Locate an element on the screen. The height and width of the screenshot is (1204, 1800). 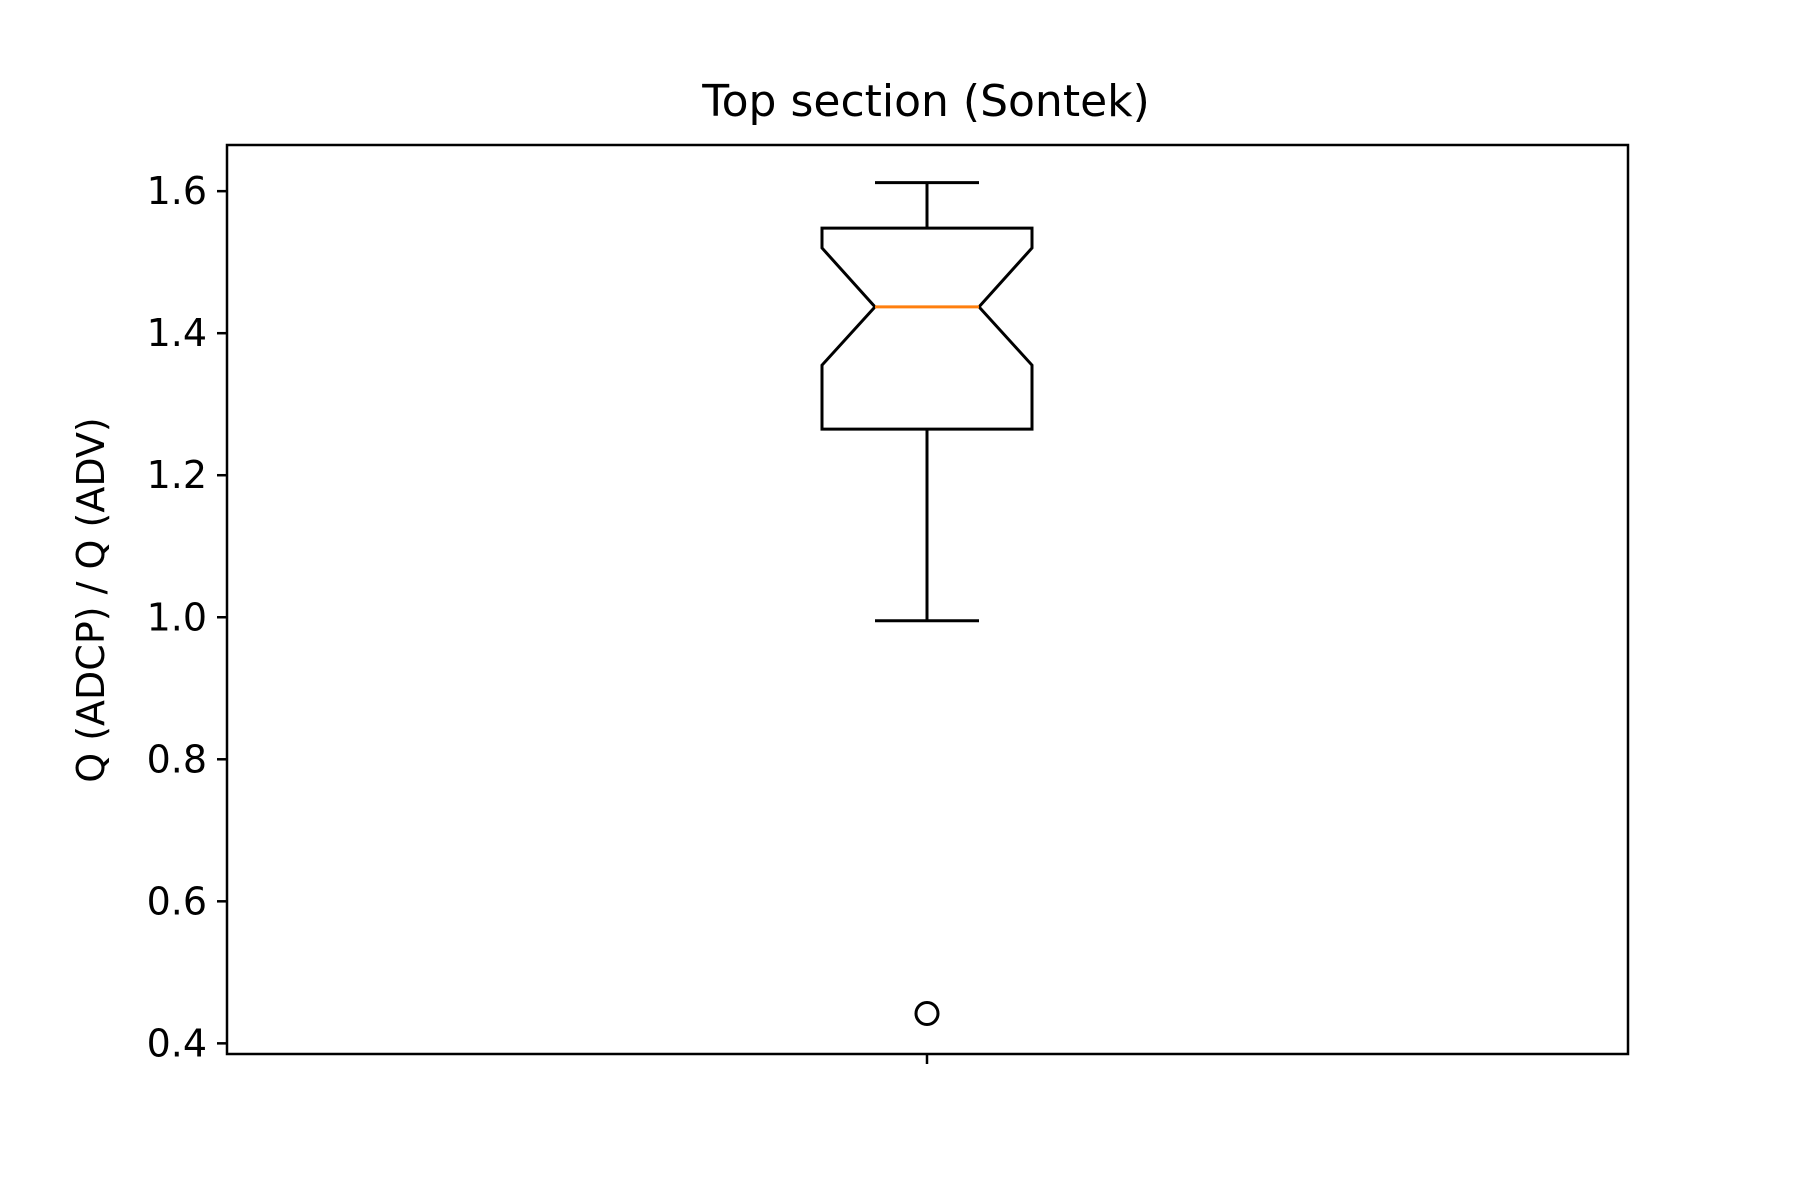
y-tick-label: 0.6 is located at coordinates (177, 901).